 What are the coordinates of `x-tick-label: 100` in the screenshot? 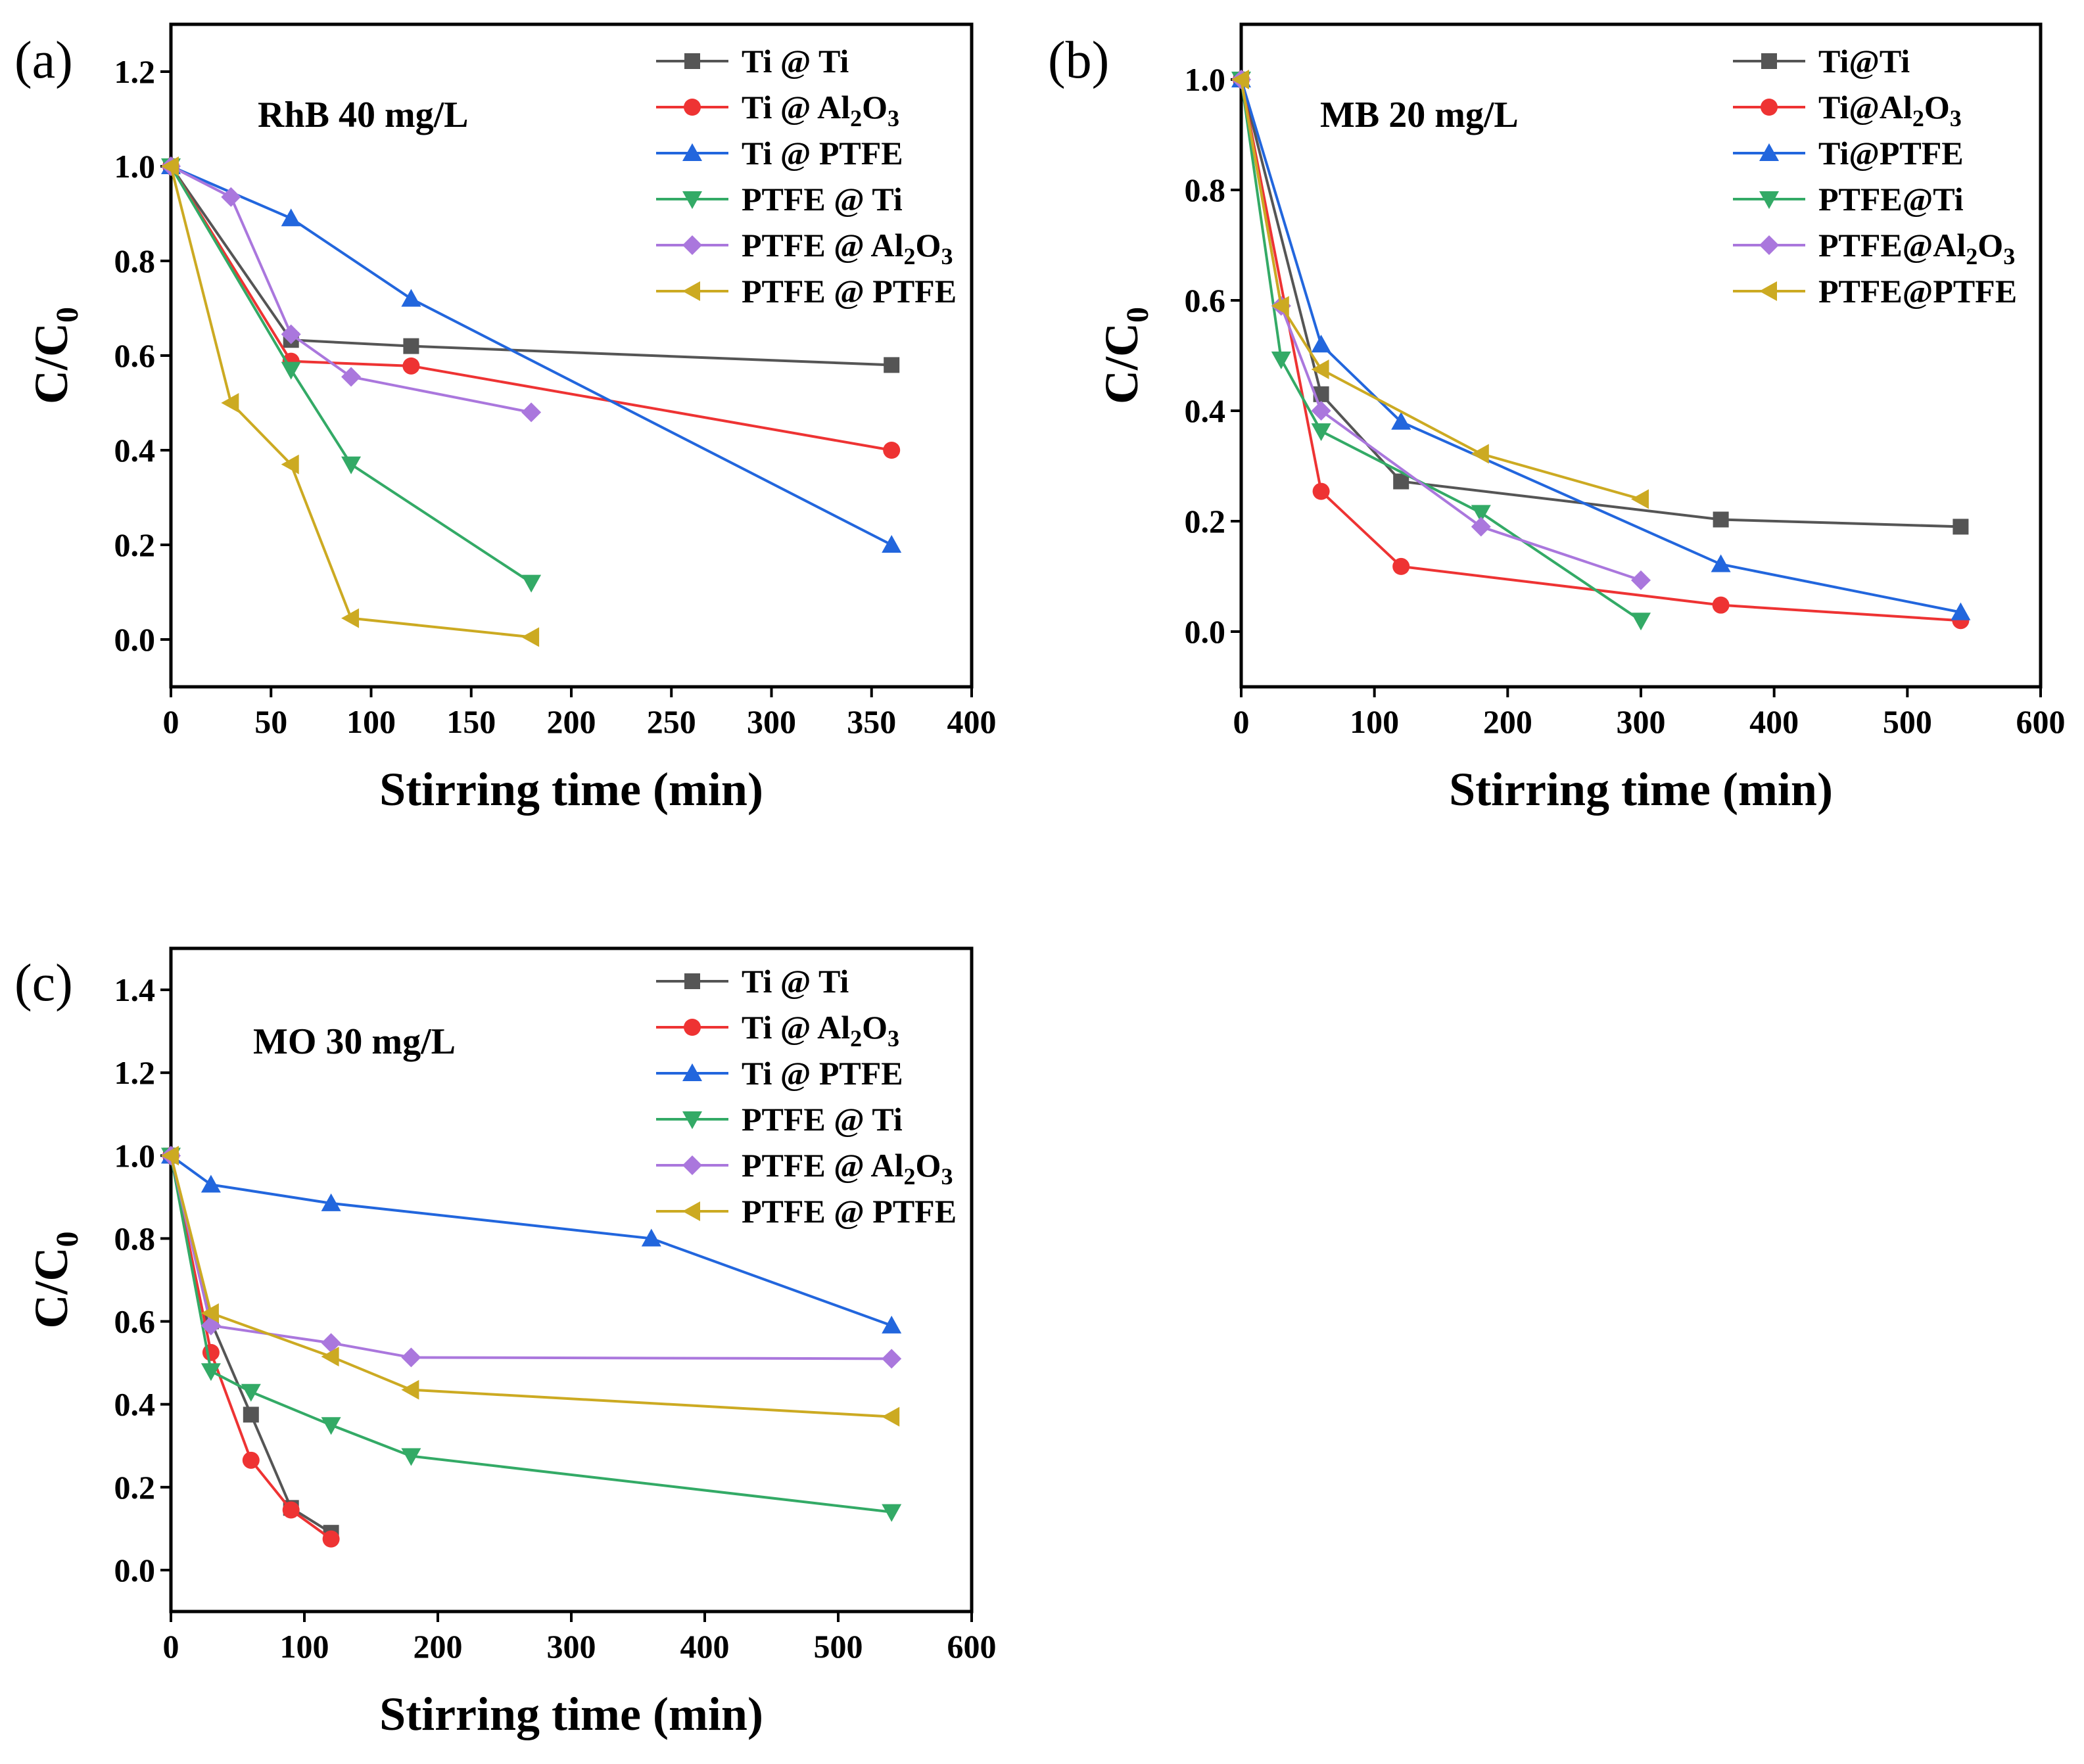 It's located at (304, 1647).